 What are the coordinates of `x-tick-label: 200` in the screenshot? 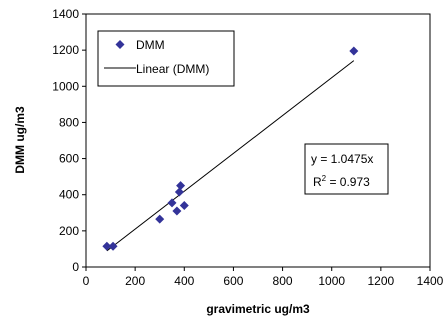 It's located at (135, 281).